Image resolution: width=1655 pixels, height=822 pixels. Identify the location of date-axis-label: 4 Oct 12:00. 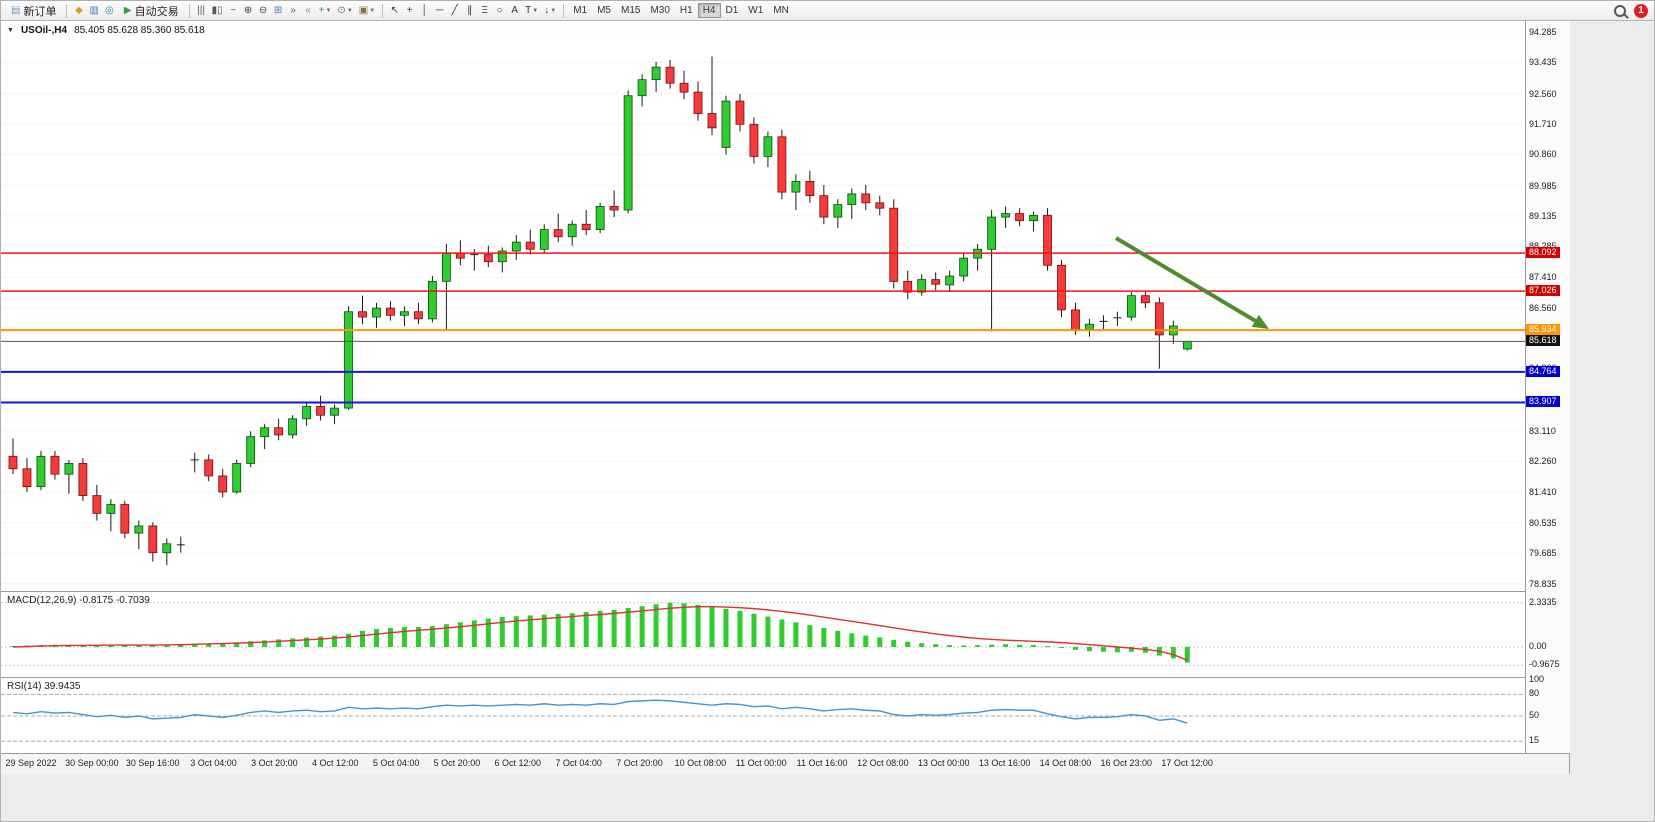
(335, 763).